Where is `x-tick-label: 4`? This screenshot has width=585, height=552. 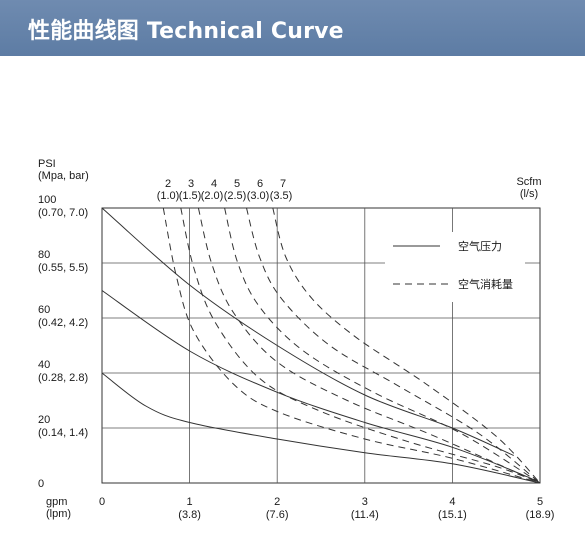 x-tick-label: 4 is located at coordinates (452, 502).